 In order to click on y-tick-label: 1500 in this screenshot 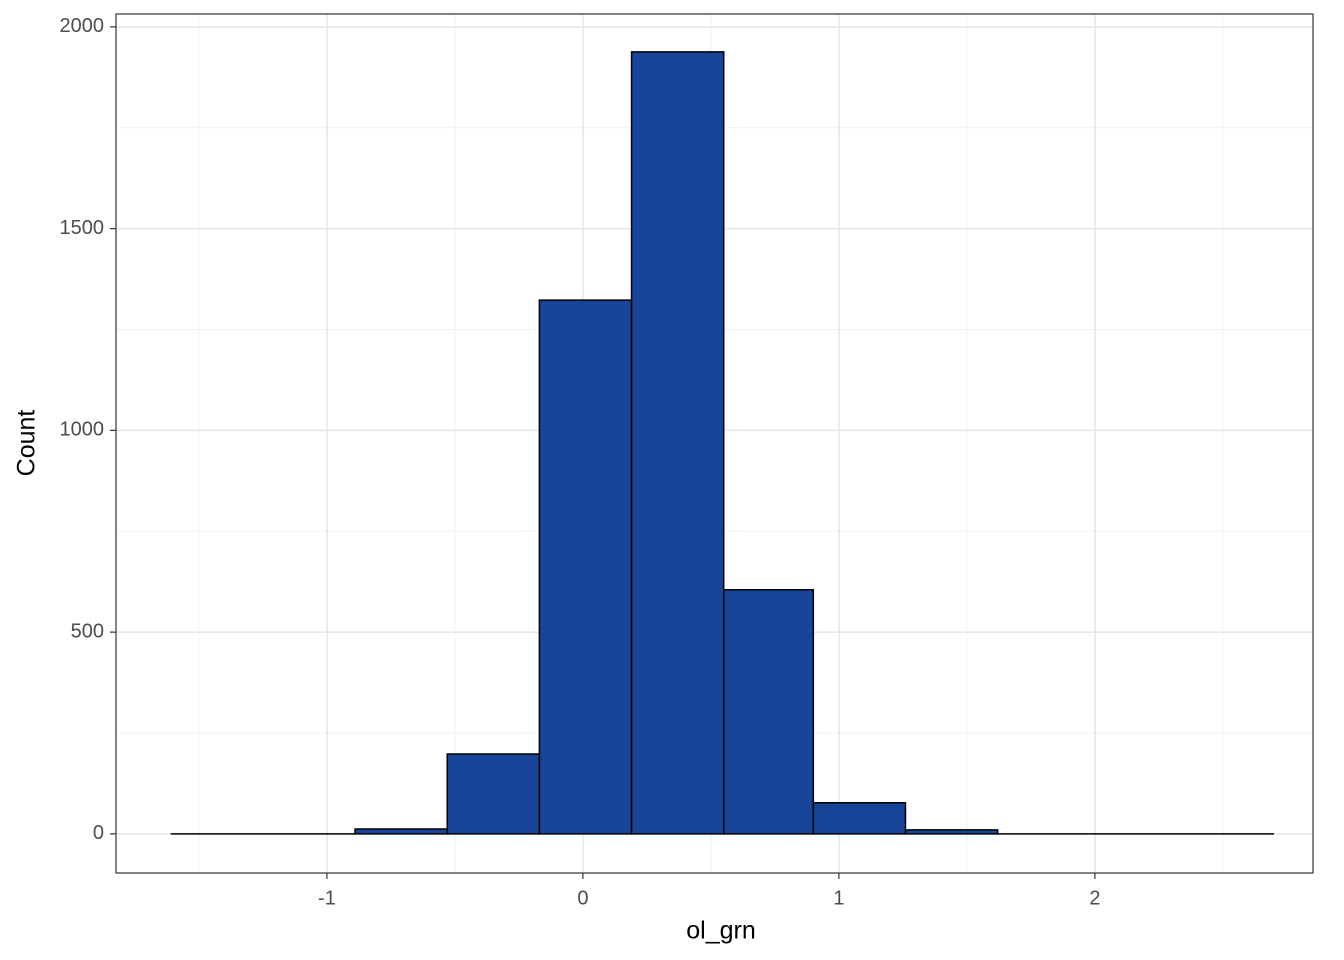, I will do `click(82, 228)`.